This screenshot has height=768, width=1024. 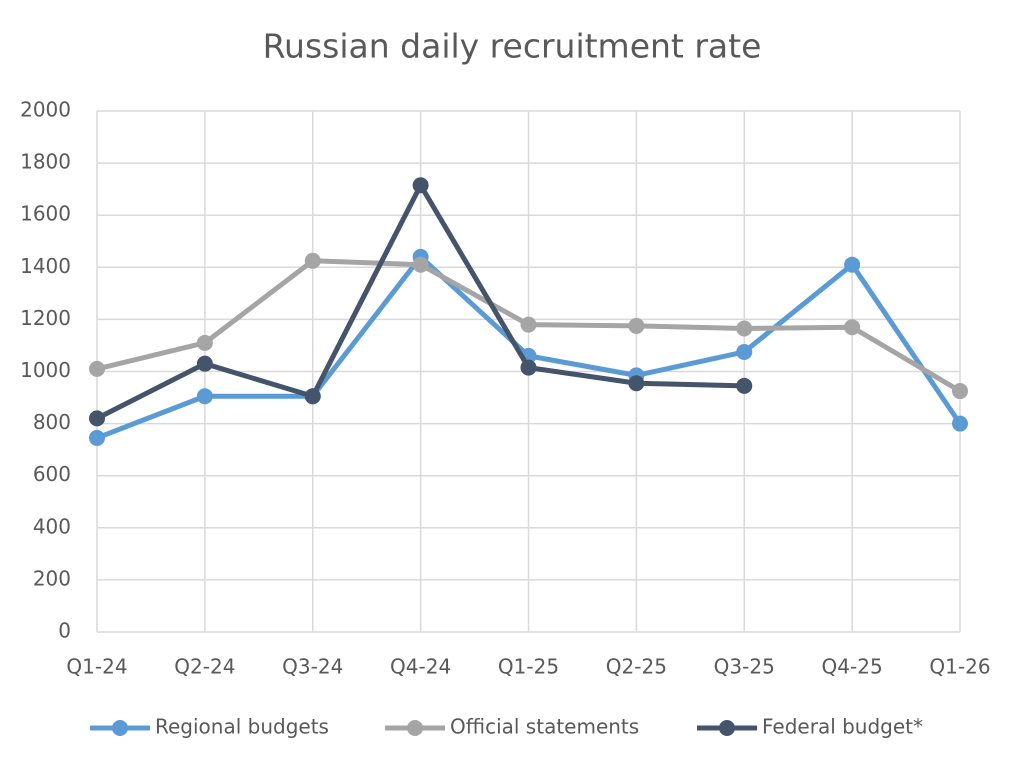 What do you see at coordinates (96, 667) in the screenshot?
I see `x-tick-label: Q1-24` at bounding box center [96, 667].